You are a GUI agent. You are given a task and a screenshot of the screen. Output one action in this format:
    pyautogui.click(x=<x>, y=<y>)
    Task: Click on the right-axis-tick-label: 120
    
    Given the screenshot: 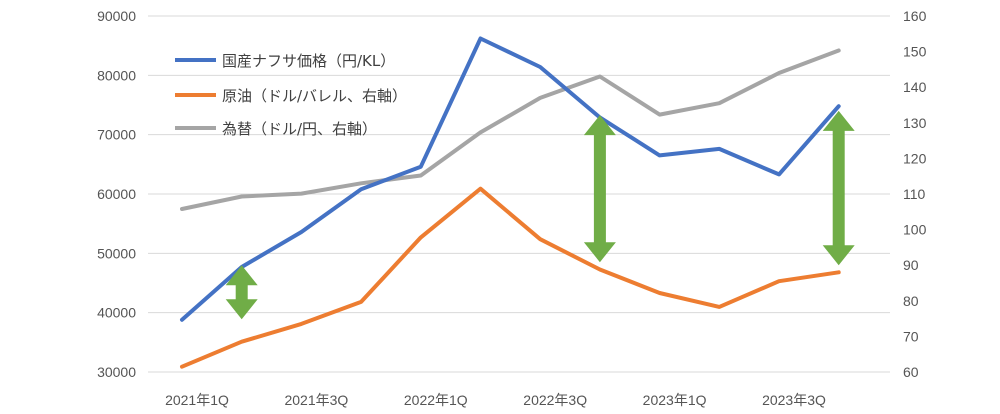 What is the action you would take?
    pyautogui.click(x=915, y=158)
    